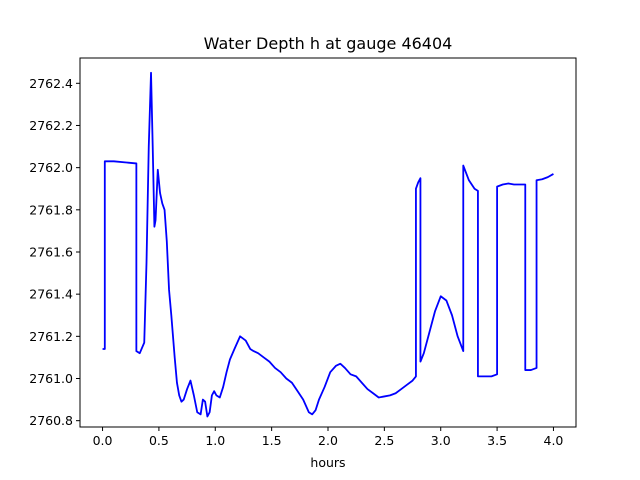  I want to click on chart-title: Water Depth h at gauge 46404, so click(328, 43).